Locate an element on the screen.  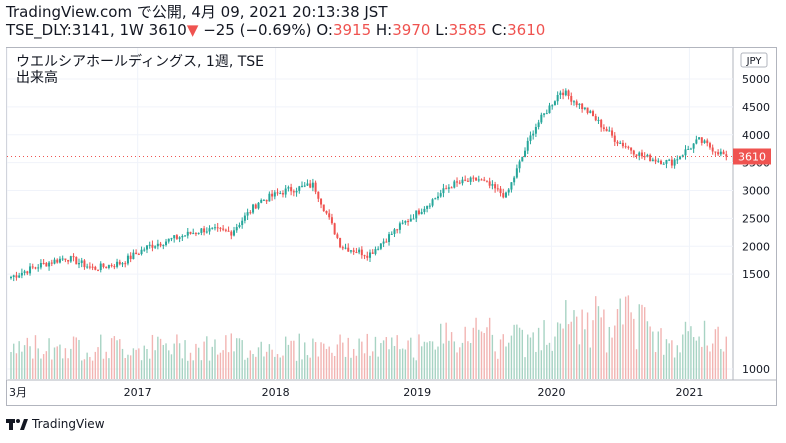
low-label: L: is located at coordinates (442, 30).